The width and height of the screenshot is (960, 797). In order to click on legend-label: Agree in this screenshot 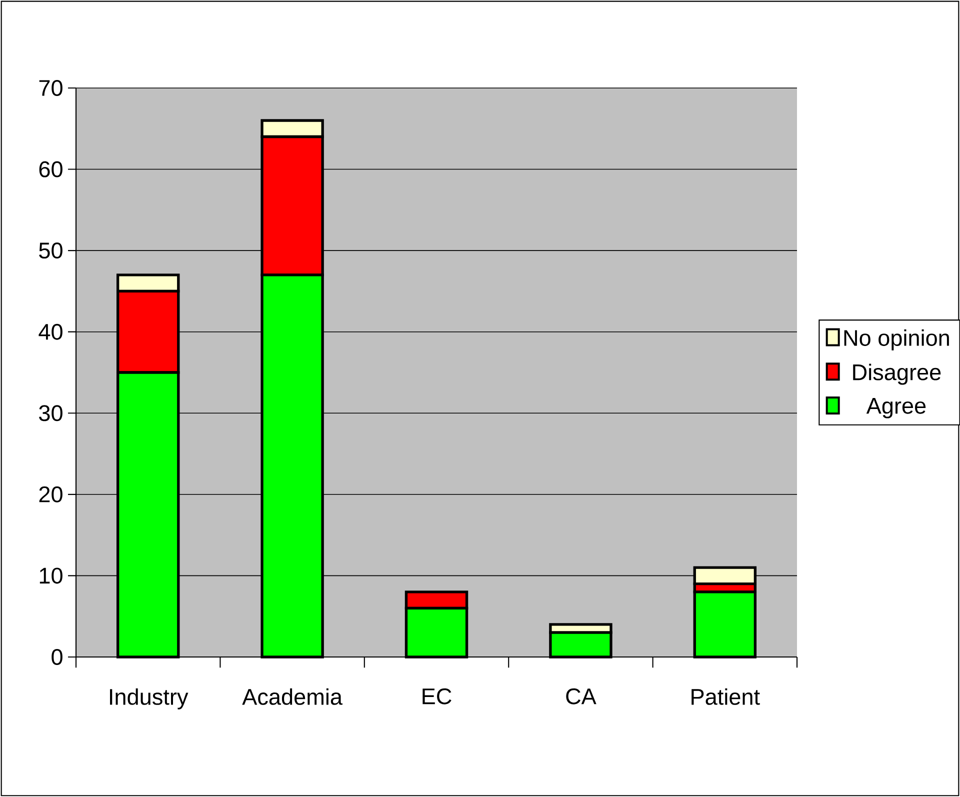, I will do `click(896, 408)`.